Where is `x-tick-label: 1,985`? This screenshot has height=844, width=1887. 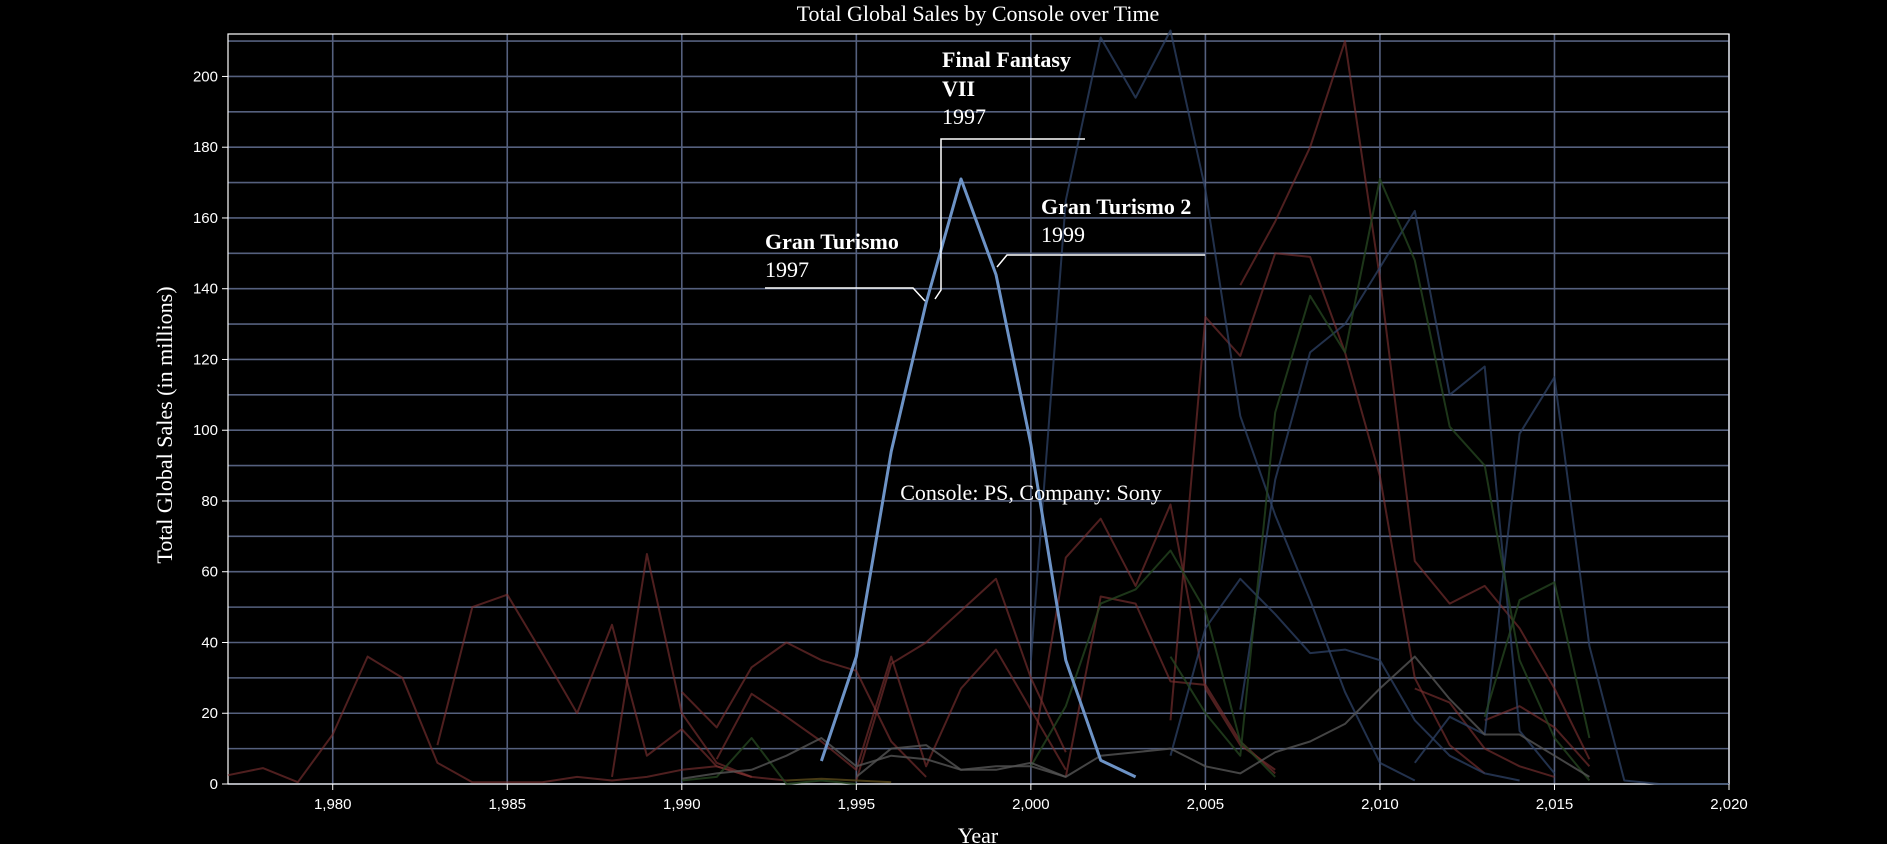 x-tick-label: 1,985 is located at coordinates (507, 804).